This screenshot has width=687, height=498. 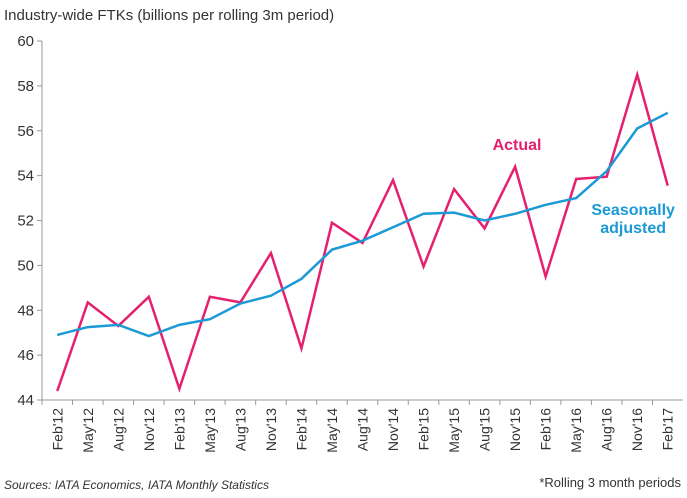 I want to click on y-tick-label: 60, so click(x=25, y=41).